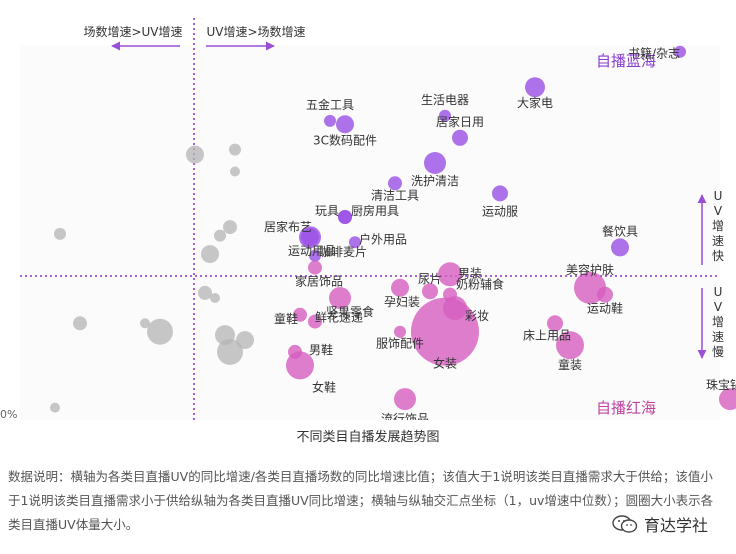 The image size is (736, 554). Describe the element at coordinates (132, 31) in the screenshot. I see `label-left-arrow: 场数增速>UV增速` at that location.